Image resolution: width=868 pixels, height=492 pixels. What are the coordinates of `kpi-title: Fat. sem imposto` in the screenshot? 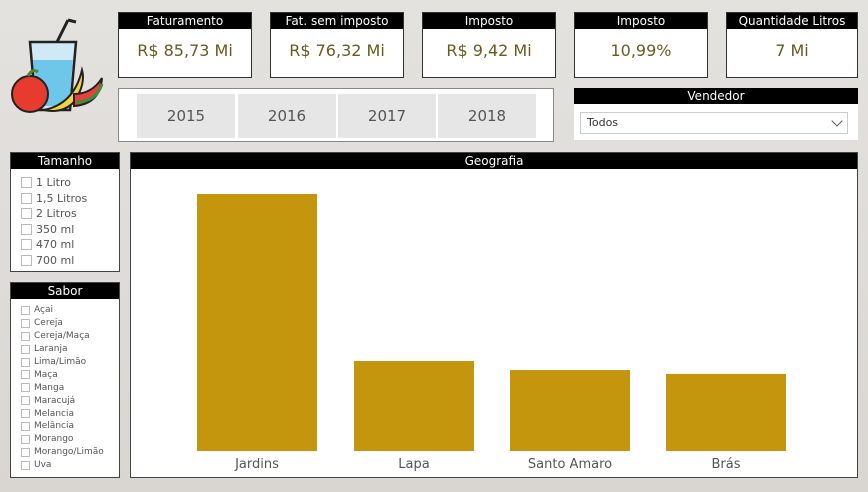 It's located at (337, 21).